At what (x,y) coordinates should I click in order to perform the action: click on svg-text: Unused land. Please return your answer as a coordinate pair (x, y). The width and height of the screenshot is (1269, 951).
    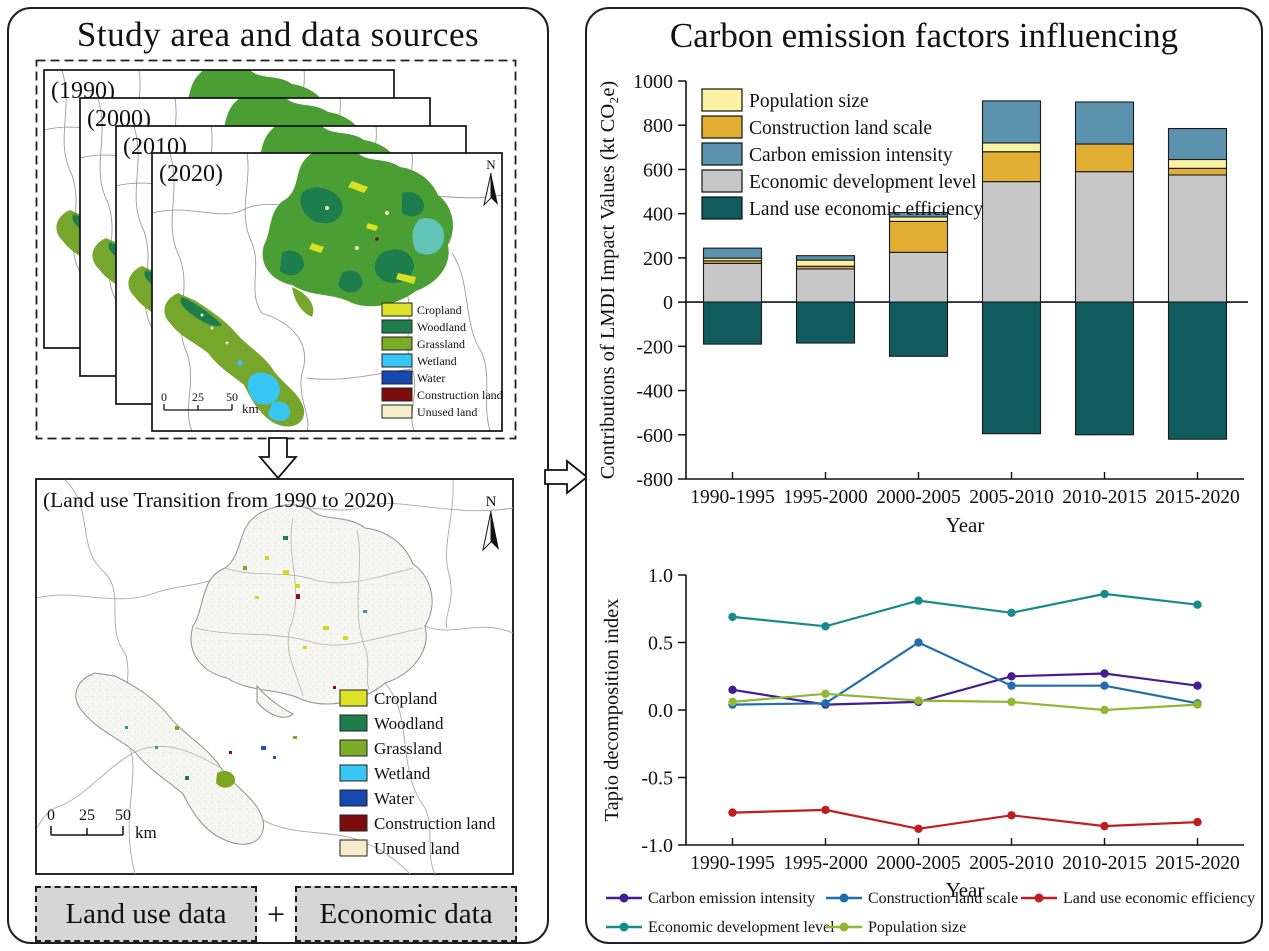
    Looking at the image, I should click on (447, 412).